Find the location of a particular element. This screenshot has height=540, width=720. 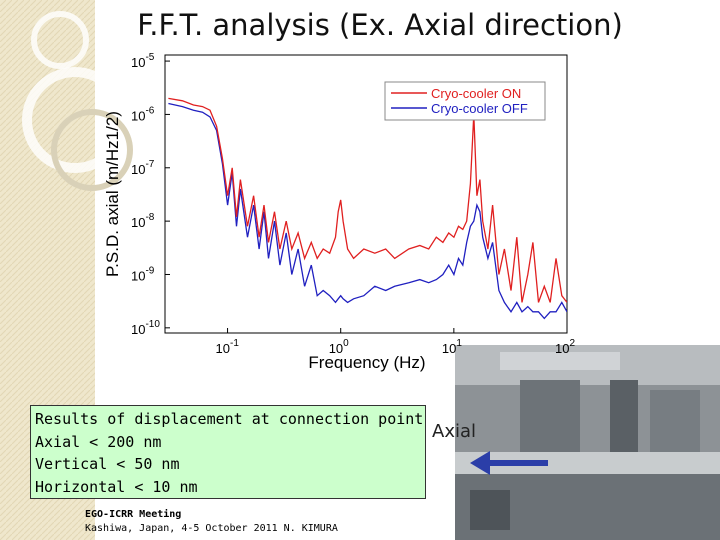

y-tick-label: 10⁻¹⁰ is located at coordinates (145, 328).